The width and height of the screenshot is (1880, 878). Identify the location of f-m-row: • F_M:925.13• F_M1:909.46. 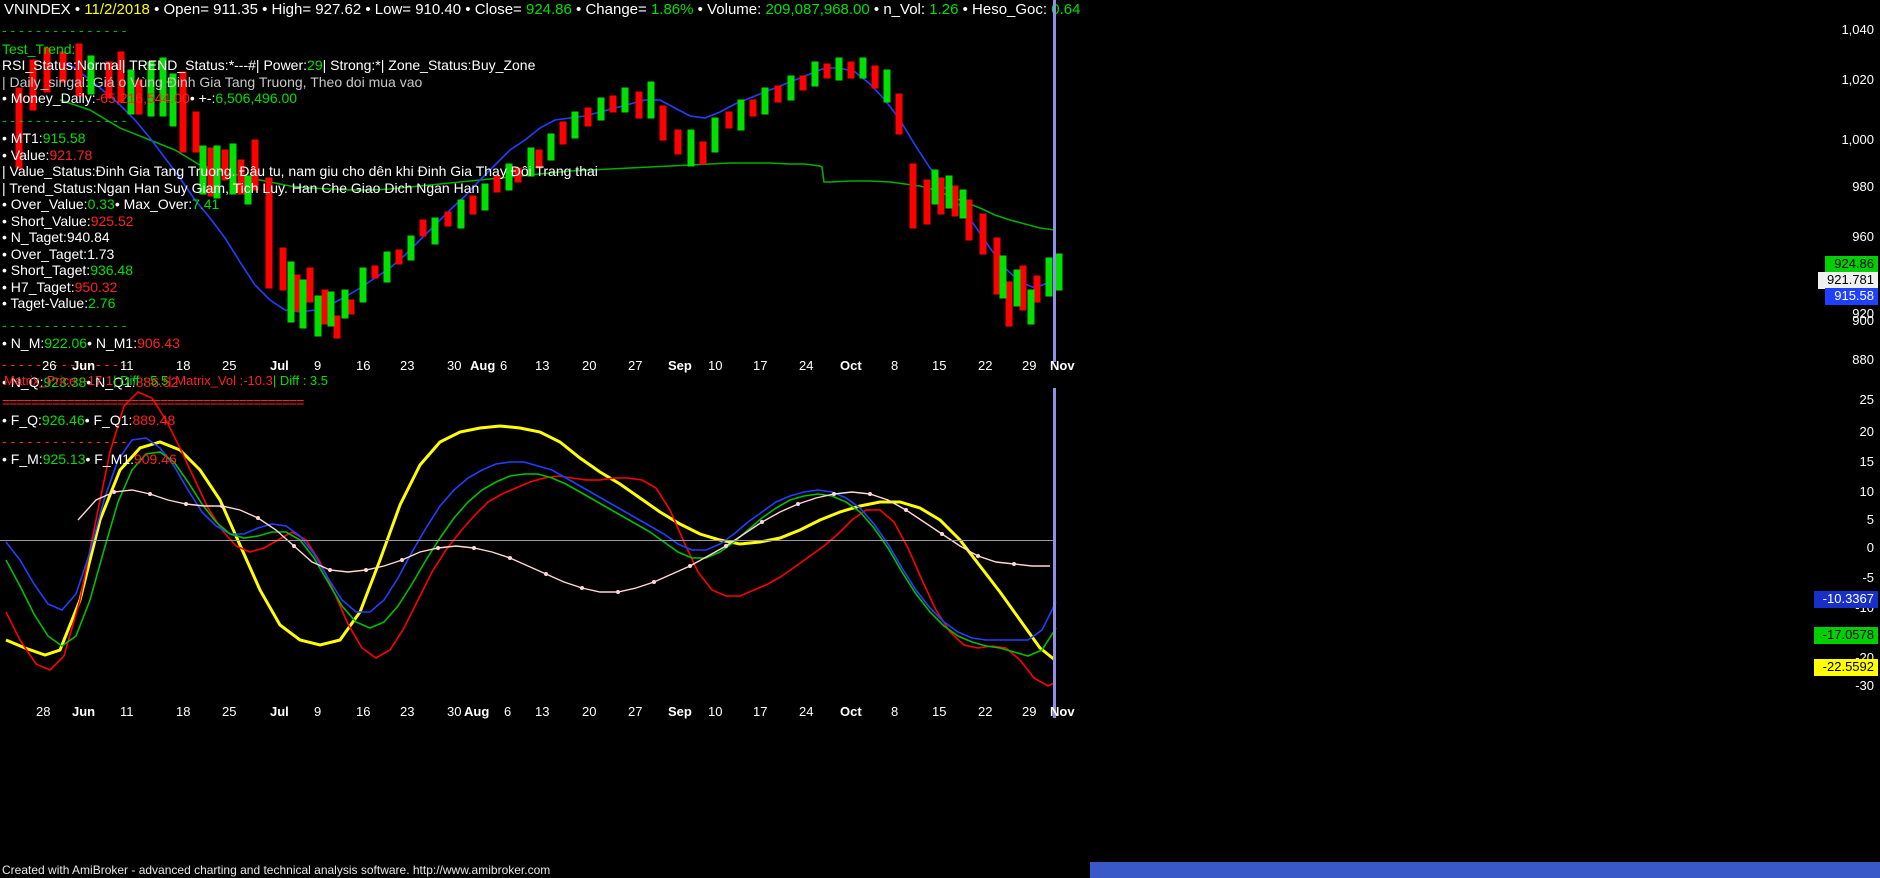
(89, 459).